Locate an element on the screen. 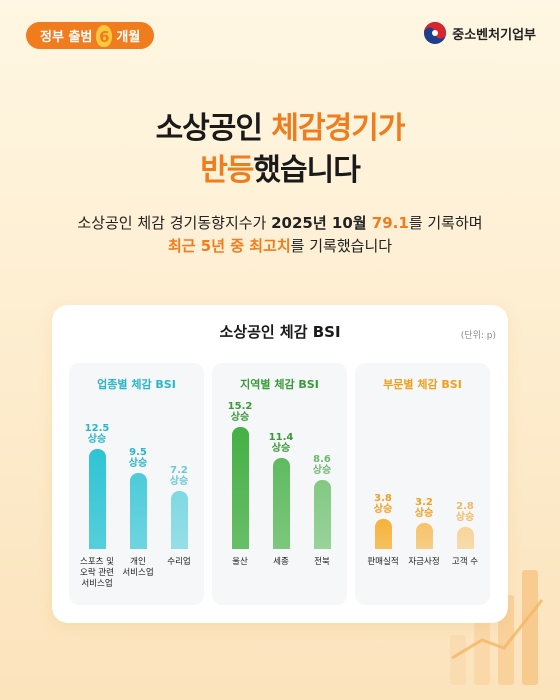 Image resolution: width=560 pixels, height=700 pixels. panel-title: 지역별 체감 BSI is located at coordinates (279, 384).